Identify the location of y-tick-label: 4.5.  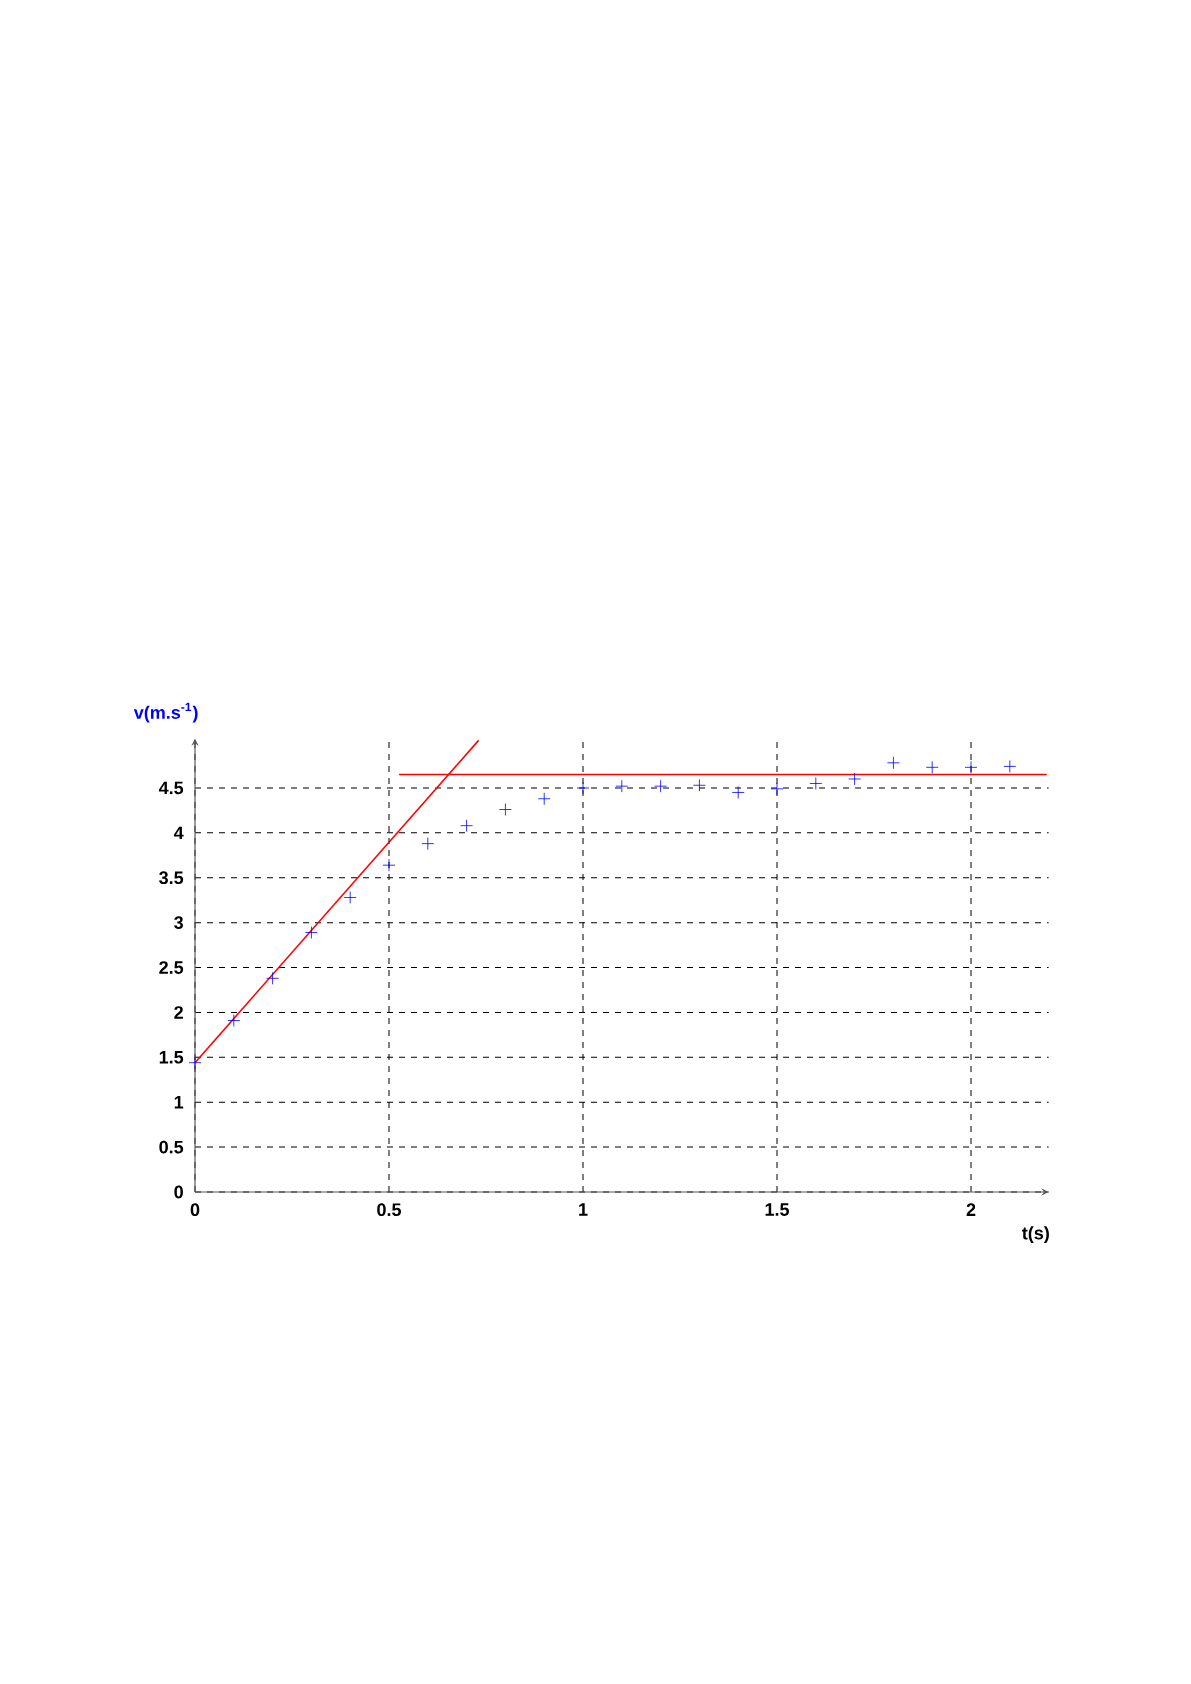
(171, 788).